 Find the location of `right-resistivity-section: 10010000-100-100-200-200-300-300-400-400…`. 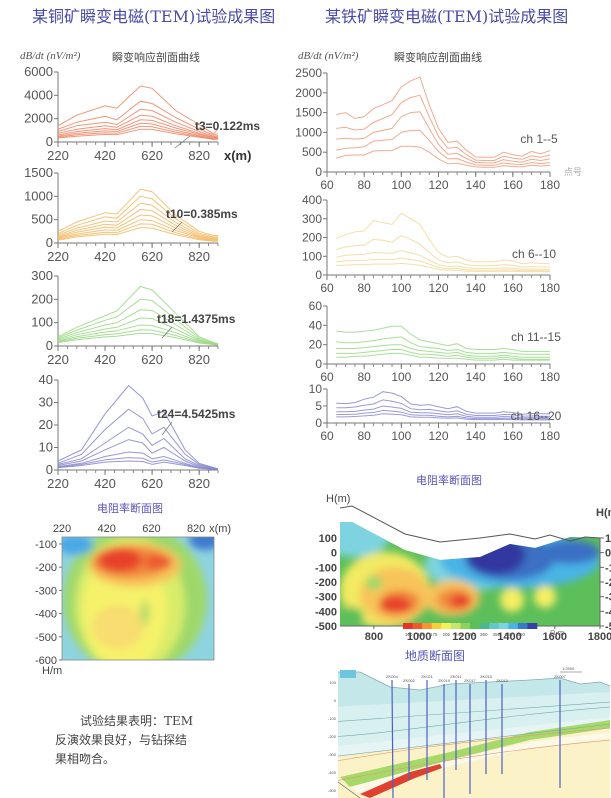

right-resistivity-section: 10010000-100-100-200-200-300-300-400-400… is located at coordinates (463, 568).